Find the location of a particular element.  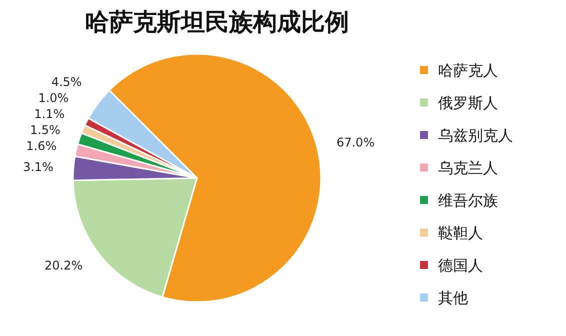

chart-title: 哈萨克斯坦民族构成比例 is located at coordinates (217, 22).